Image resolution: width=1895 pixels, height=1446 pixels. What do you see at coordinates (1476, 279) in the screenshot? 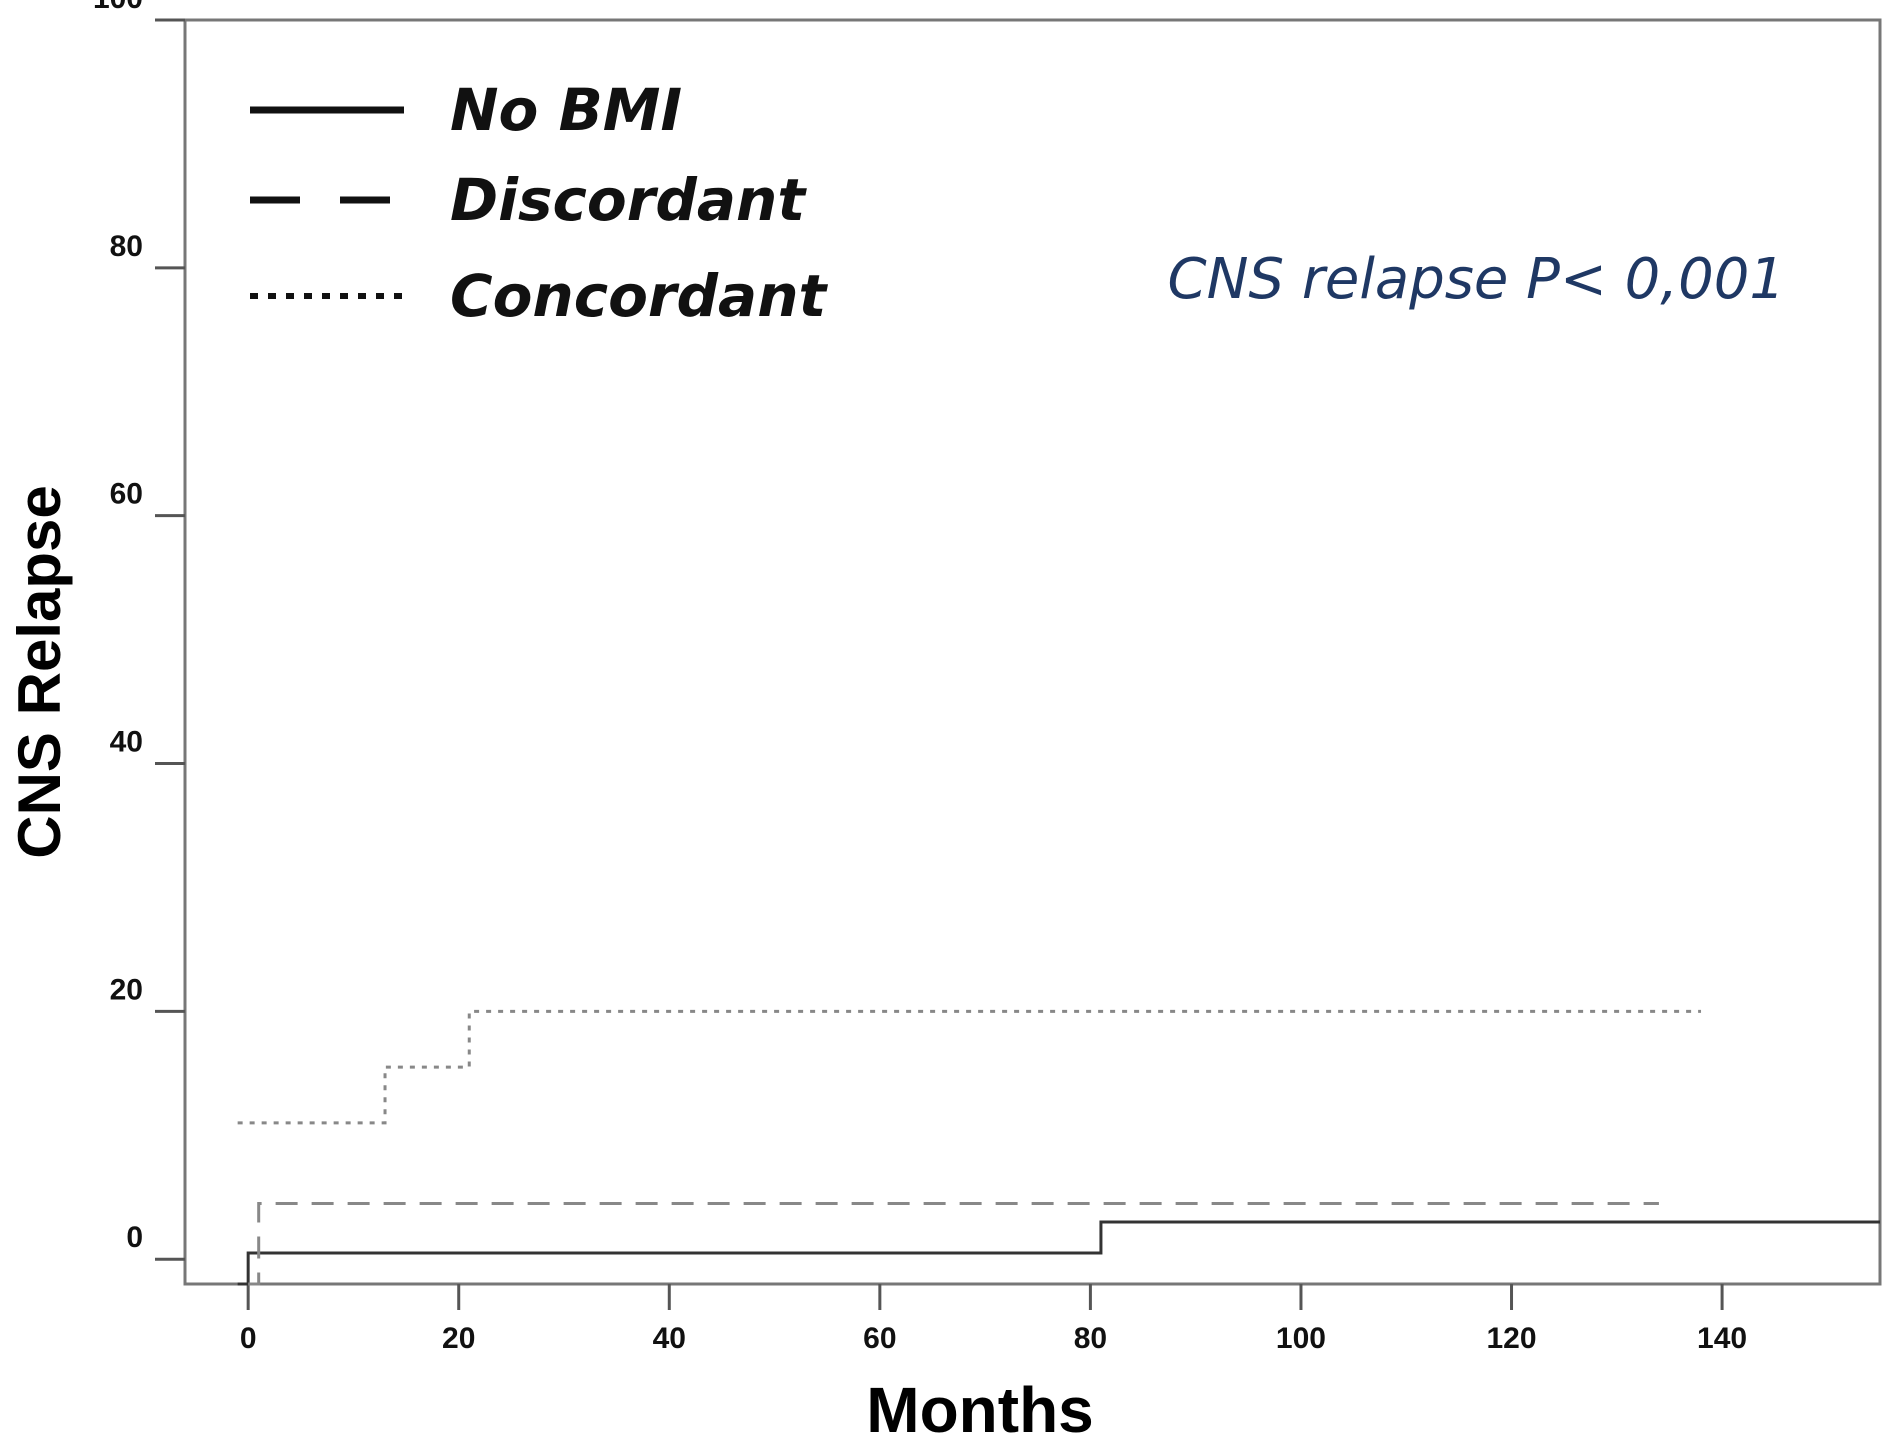
I see `p-value-annotation: CNS relapse P< 0,001` at bounding box center [1476, 279].